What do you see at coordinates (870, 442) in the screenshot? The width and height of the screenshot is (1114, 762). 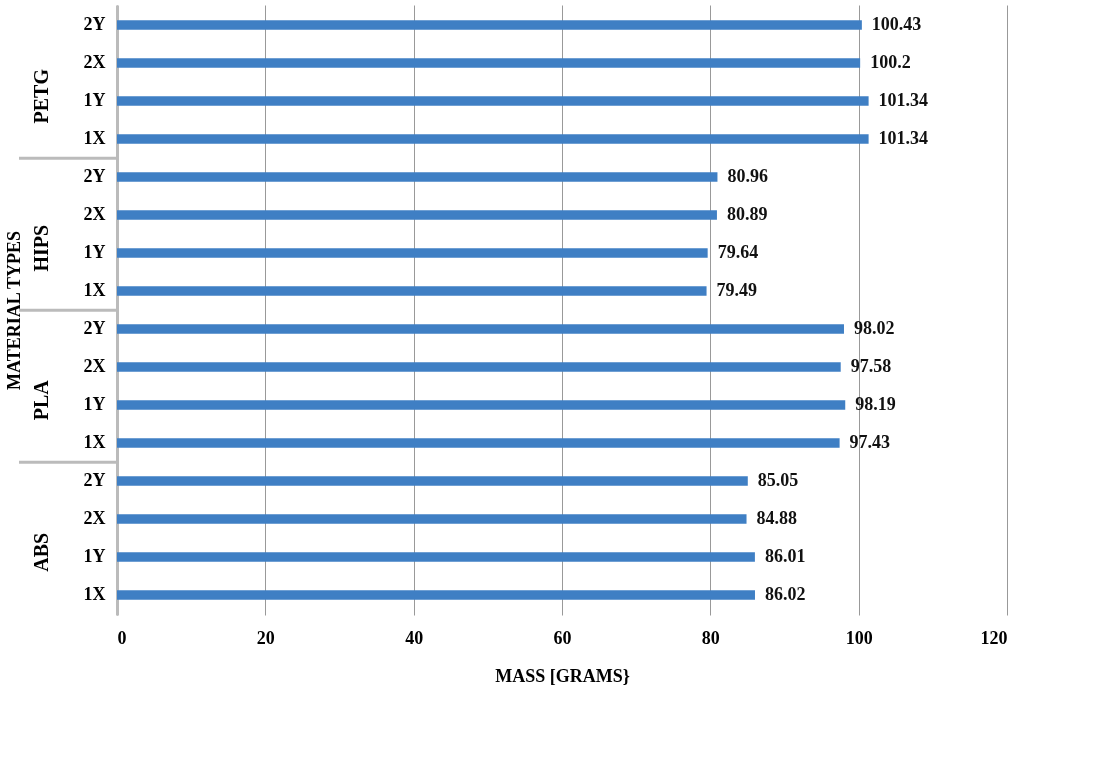 I see `data-label: 97.43` at bounding box center [870, 442].